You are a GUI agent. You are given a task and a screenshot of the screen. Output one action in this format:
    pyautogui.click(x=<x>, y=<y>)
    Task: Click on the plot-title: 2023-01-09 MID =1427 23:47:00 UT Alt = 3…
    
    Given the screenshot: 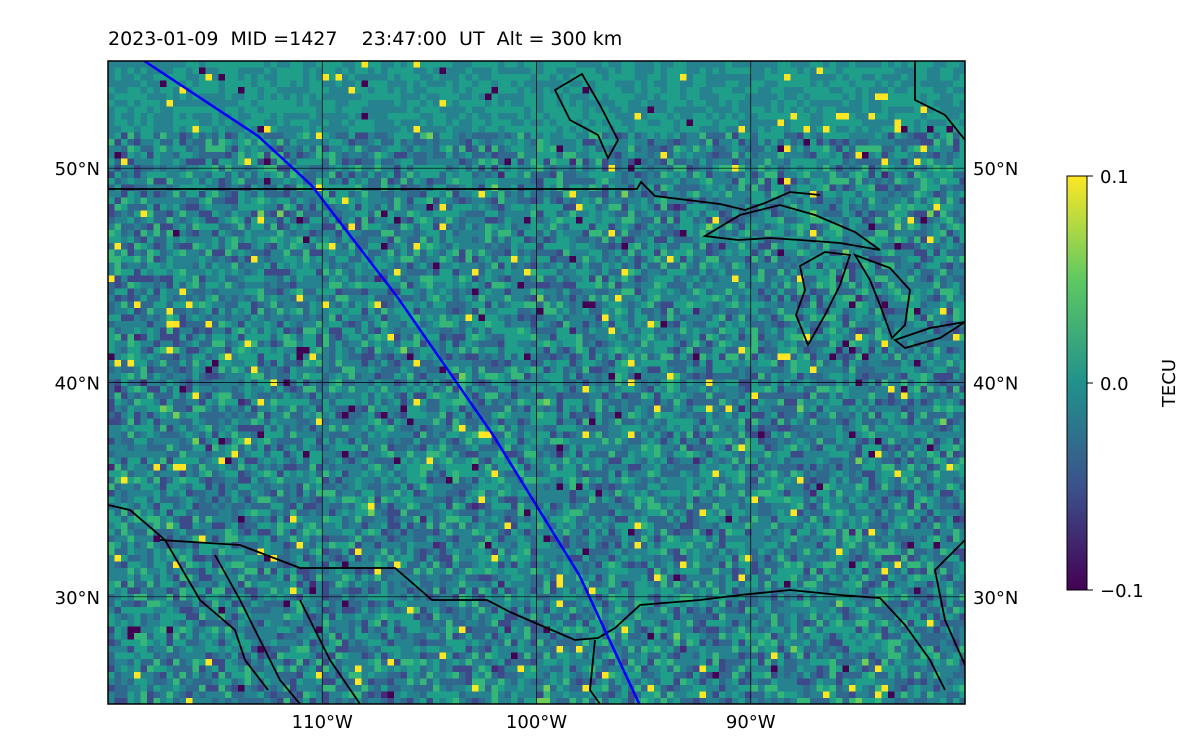 What is the action you would take?
    pyautogui.click(x=365, y=39)
    